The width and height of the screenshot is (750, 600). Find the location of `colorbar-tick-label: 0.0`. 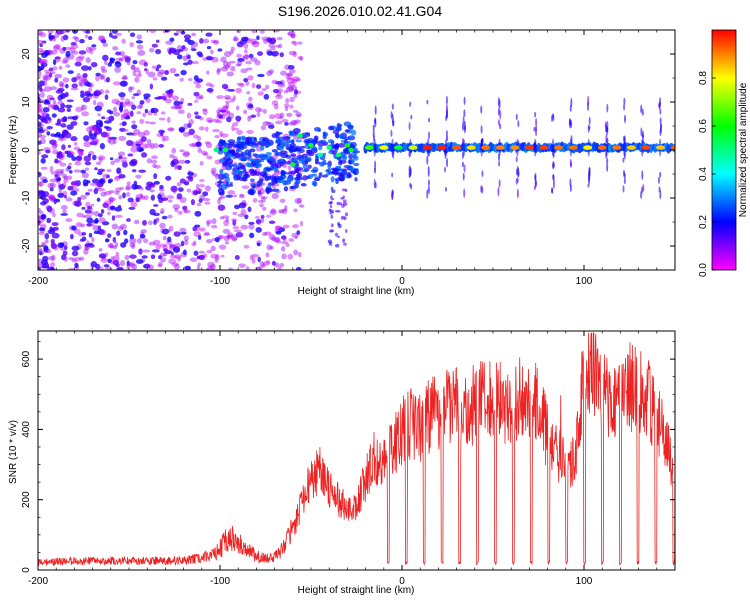

colorbar-tick-label: 0.0 is located at coordinates (703, 270).